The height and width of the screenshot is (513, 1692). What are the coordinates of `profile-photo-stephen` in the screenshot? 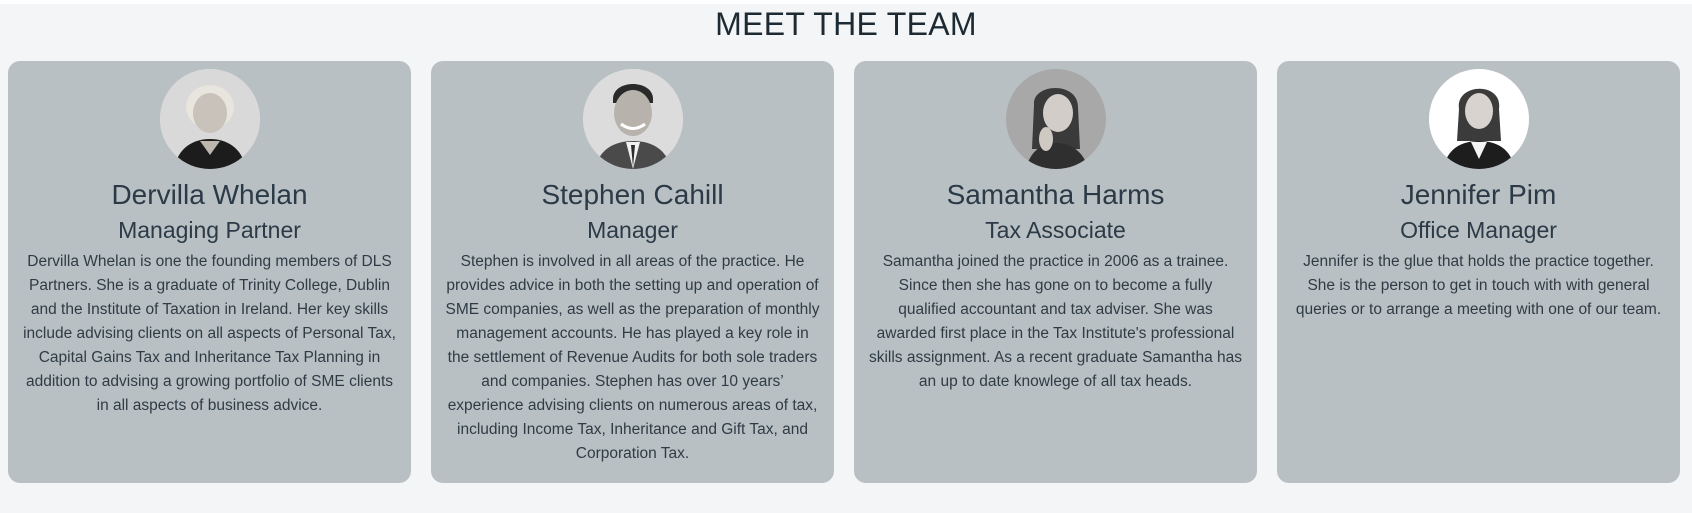 It's located at (632, 119).